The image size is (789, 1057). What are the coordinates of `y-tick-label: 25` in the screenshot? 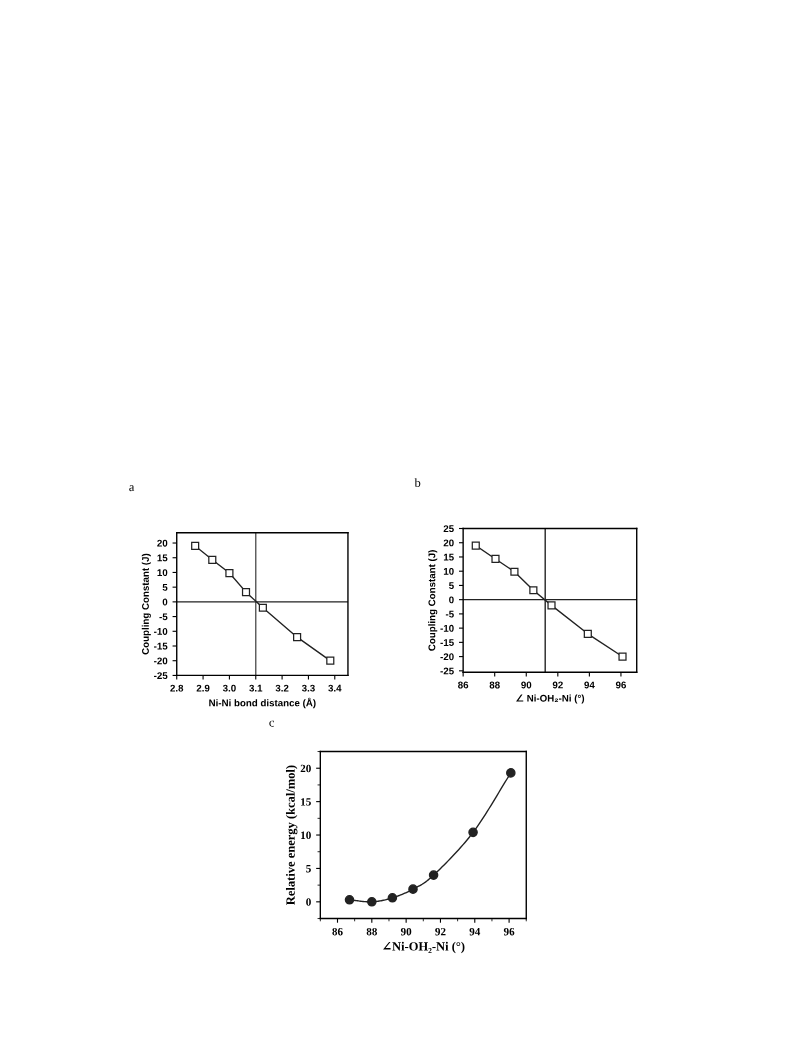 It's located at (448, 529).